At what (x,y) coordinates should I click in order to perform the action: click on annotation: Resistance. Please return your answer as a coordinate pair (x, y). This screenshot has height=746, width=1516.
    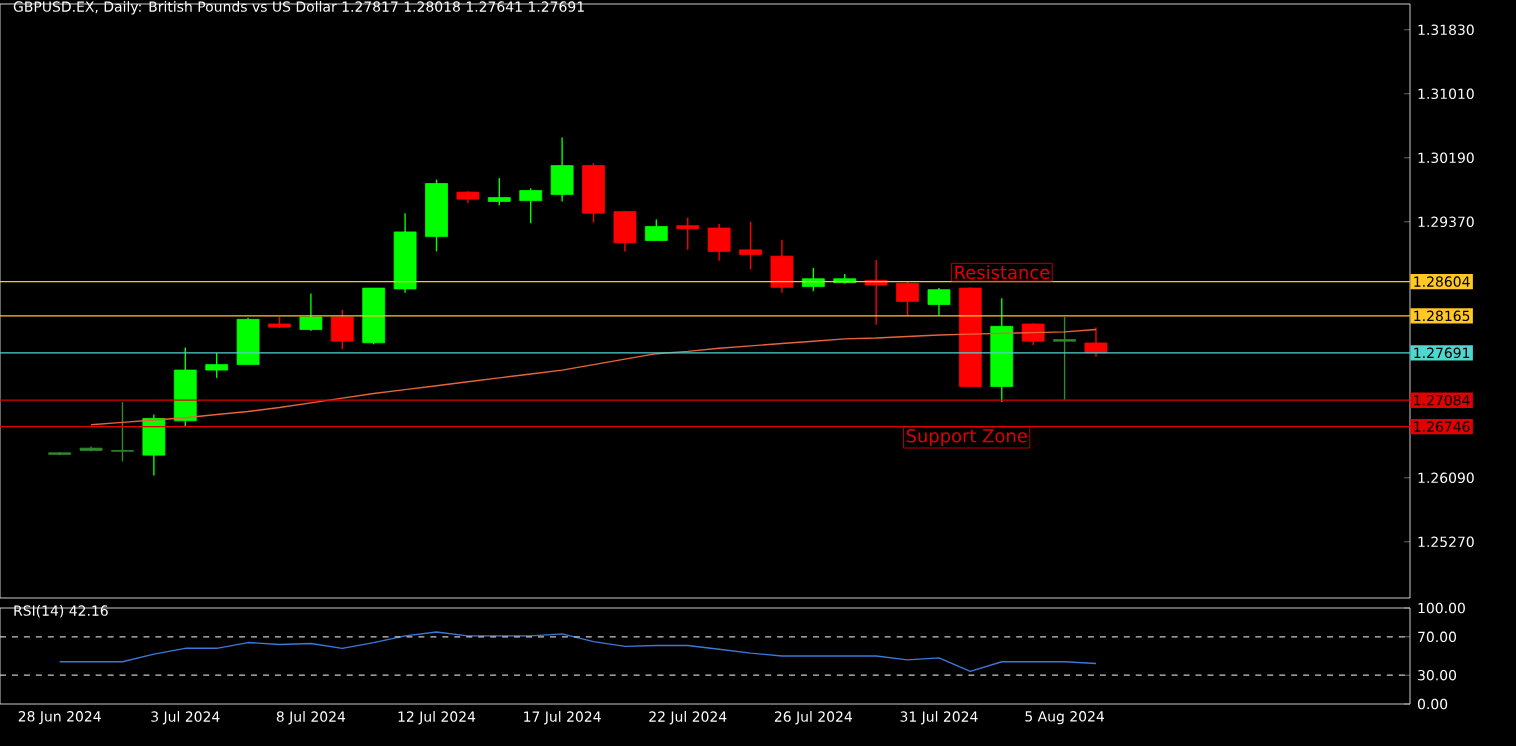
    Looking at the image, I should click on (1002, 272).